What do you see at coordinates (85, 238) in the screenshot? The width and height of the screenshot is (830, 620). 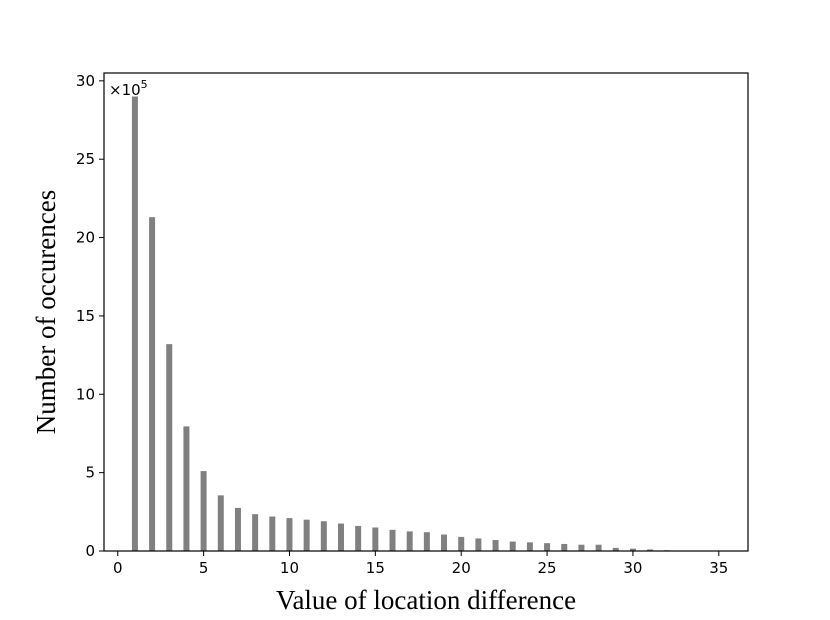 I see `y-tick-label: 20` at bounding box center [85, 238].